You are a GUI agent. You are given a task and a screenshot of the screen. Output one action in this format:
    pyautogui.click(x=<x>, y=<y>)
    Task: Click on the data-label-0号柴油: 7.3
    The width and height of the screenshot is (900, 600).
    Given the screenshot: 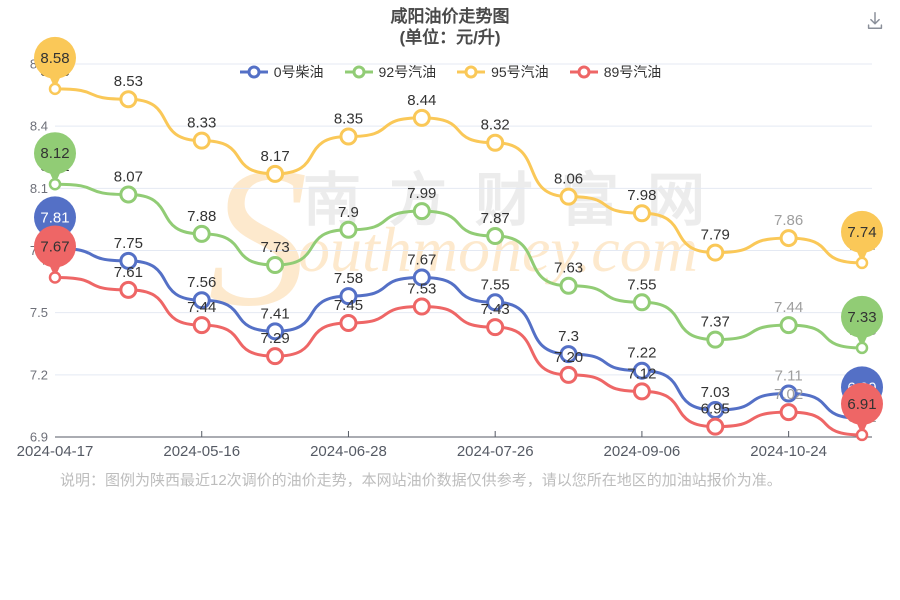 What is the action you would take?
    pyautogui.click(x=568, y=336)
    